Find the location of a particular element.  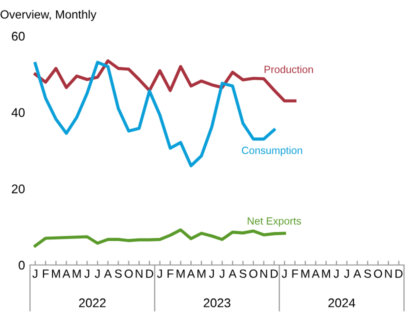

line-series is located at coordinates (160, 238).